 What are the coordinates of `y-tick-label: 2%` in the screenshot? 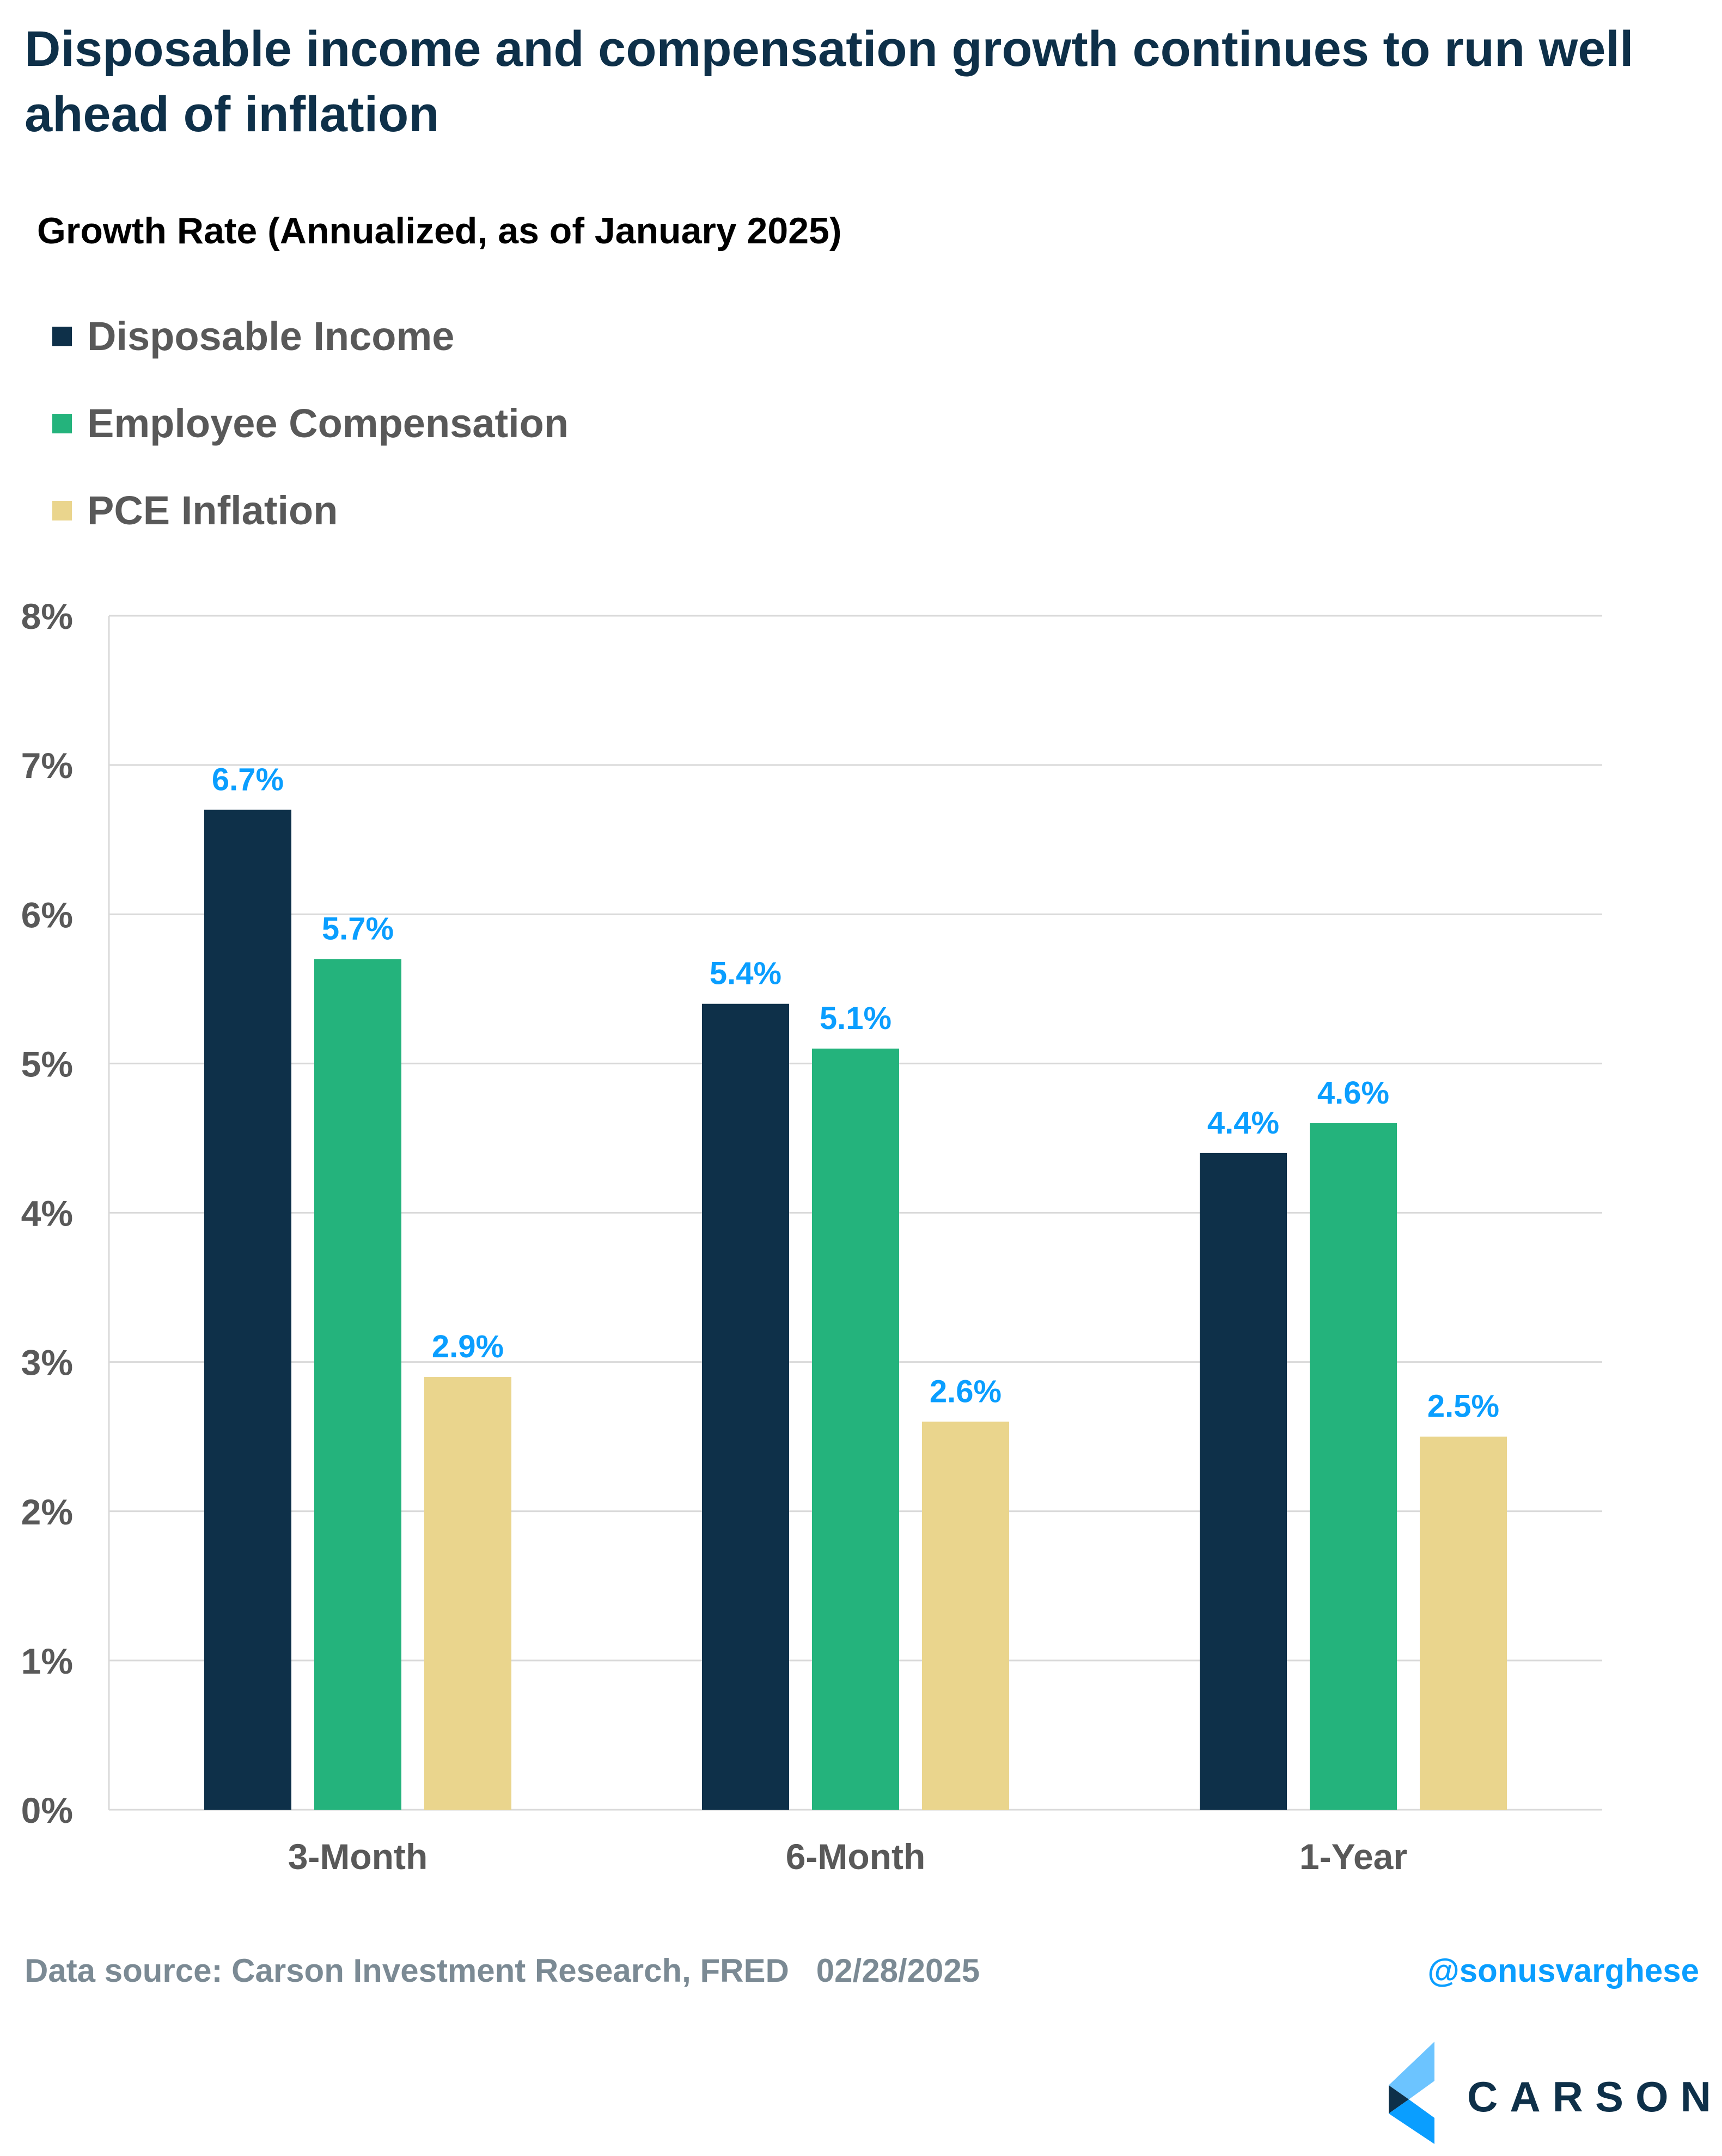 It's located at (47, 1512).